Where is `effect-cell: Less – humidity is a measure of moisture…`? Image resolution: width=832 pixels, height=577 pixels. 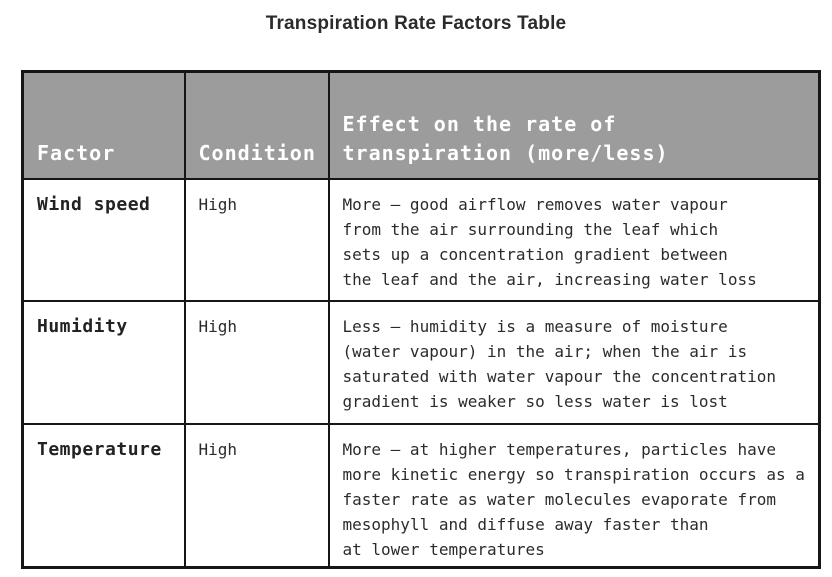
effect-cell: Less – humidity is a measure of moisture… is located at coordinates (574, 362).